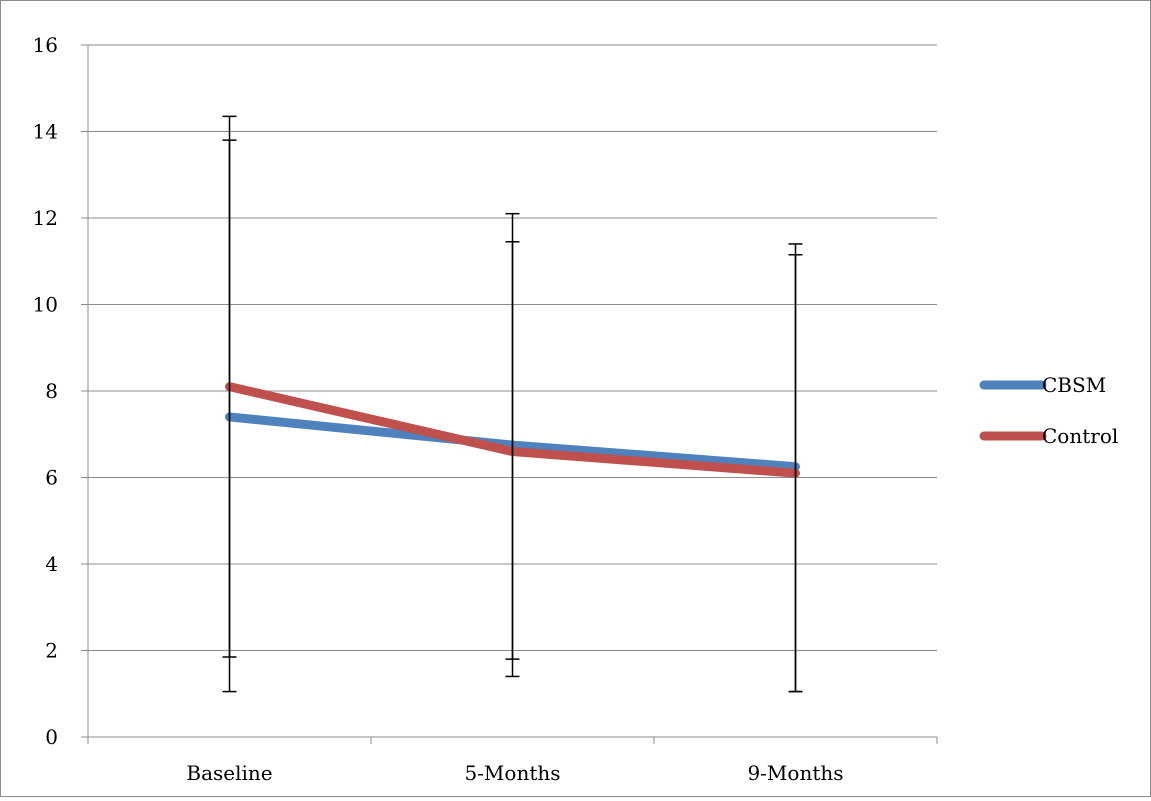 Image resolution: width=1151 pixels, height=801 pixels. Describe the element at coordinates (51, 564) in the screenshot. I see `y-tick-label: 4` at that location.